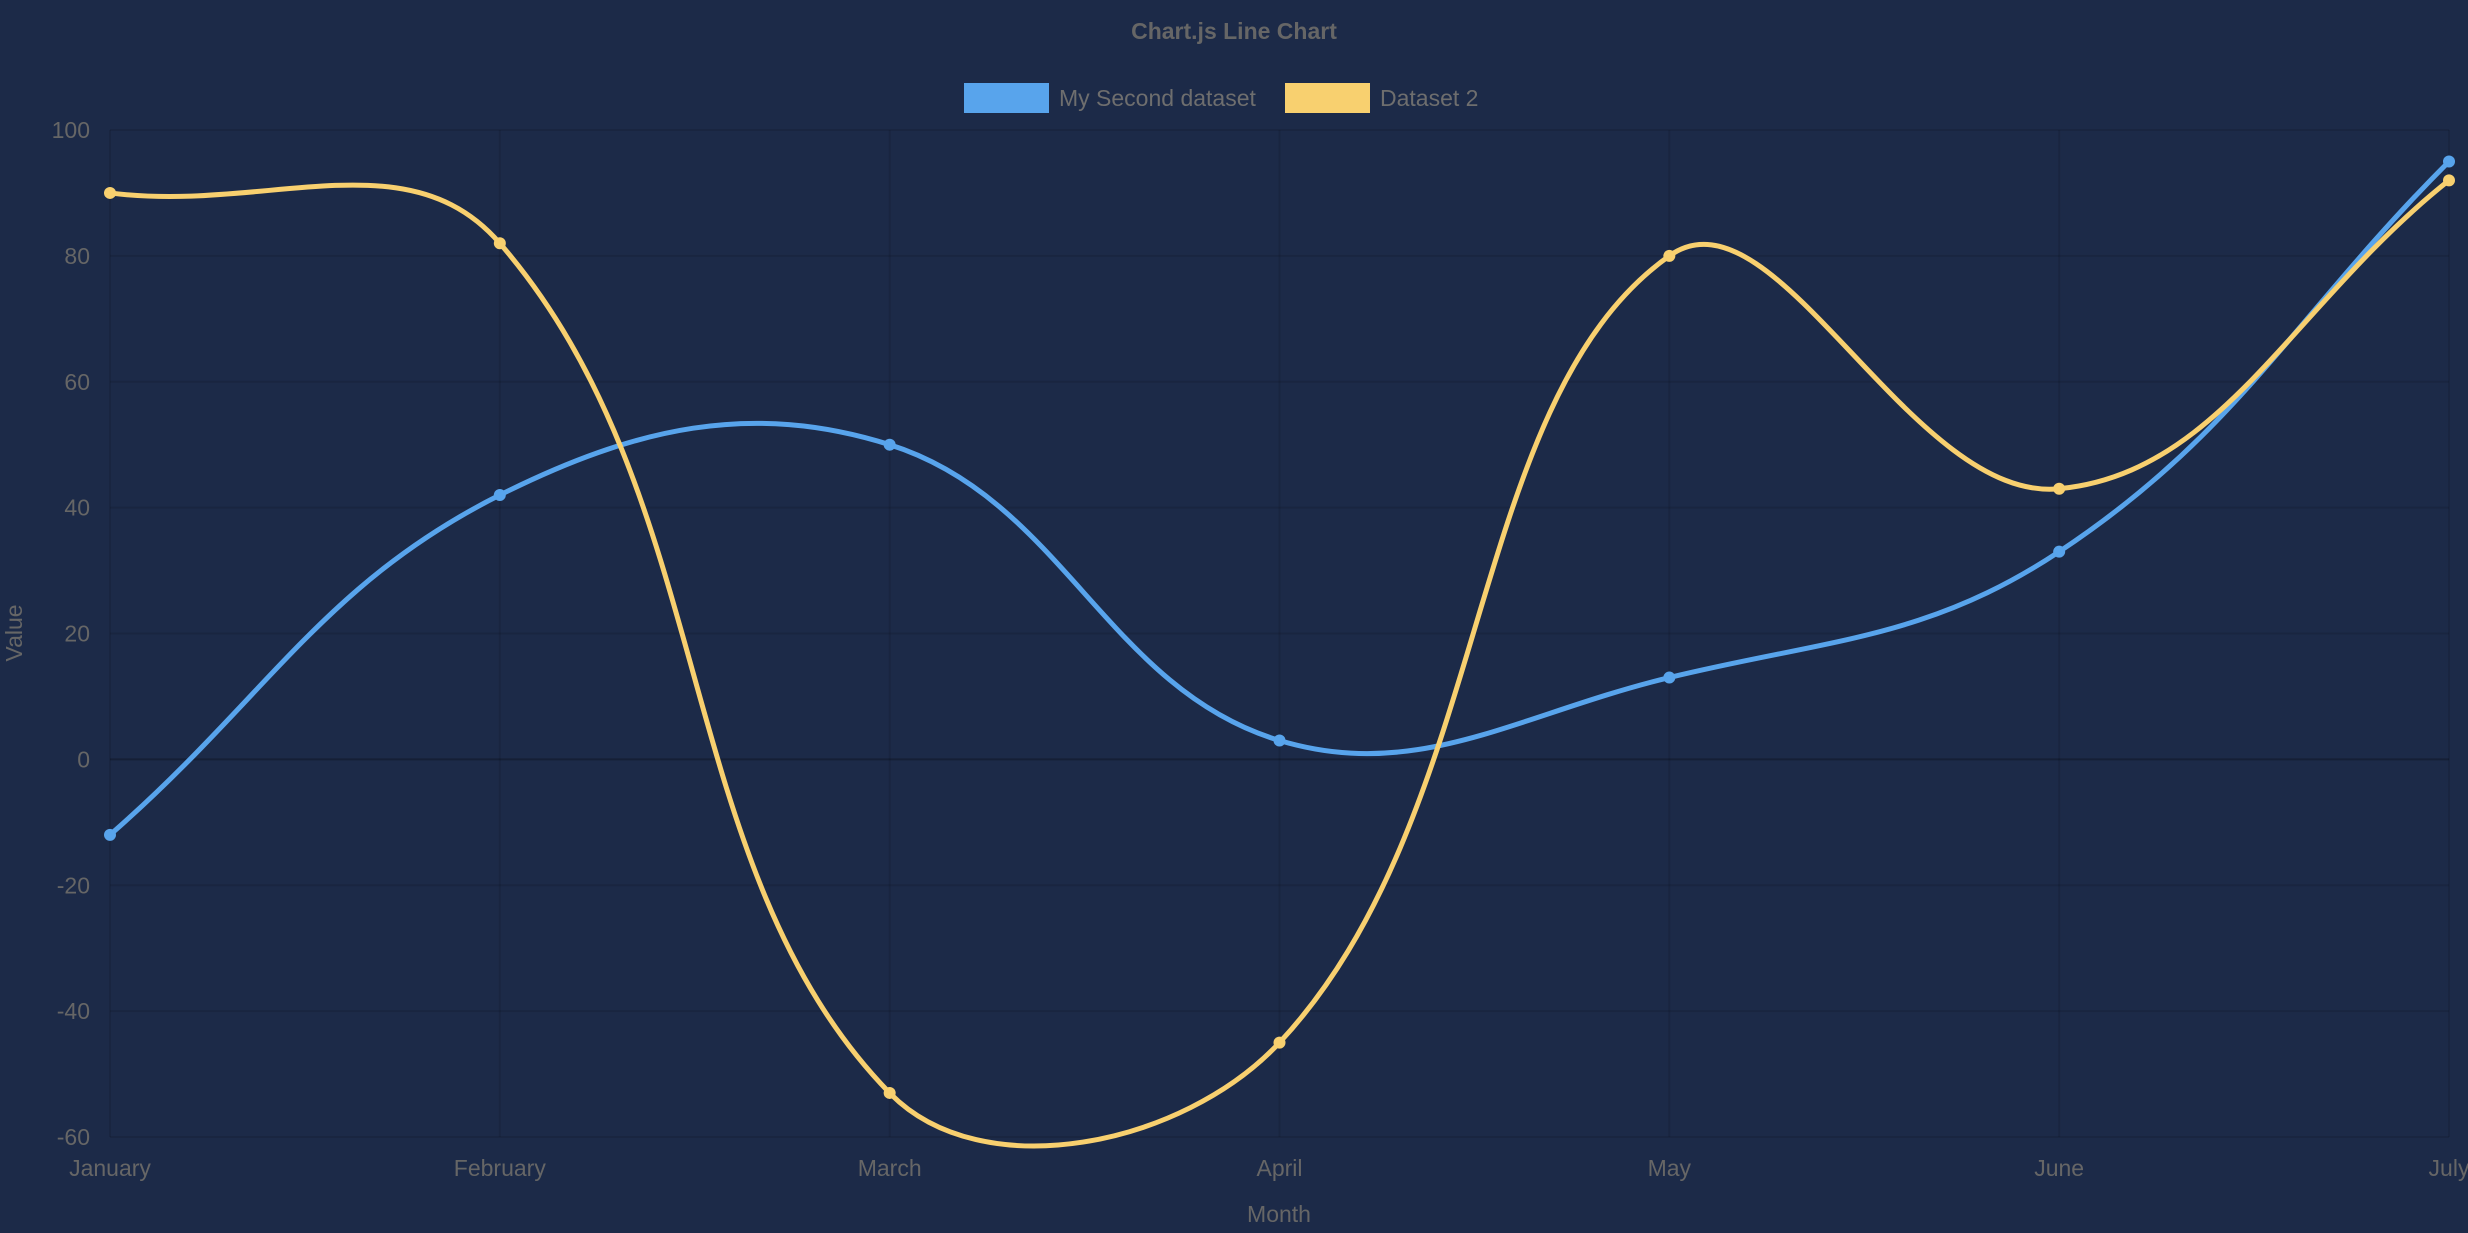 Image resolution: width=2468 pixels, height=1233 pixels. What do you see at coordinates (2448, 1168) in the screenshot?
I see `x-tick-label: July` at bounding box center [2448, 1168].